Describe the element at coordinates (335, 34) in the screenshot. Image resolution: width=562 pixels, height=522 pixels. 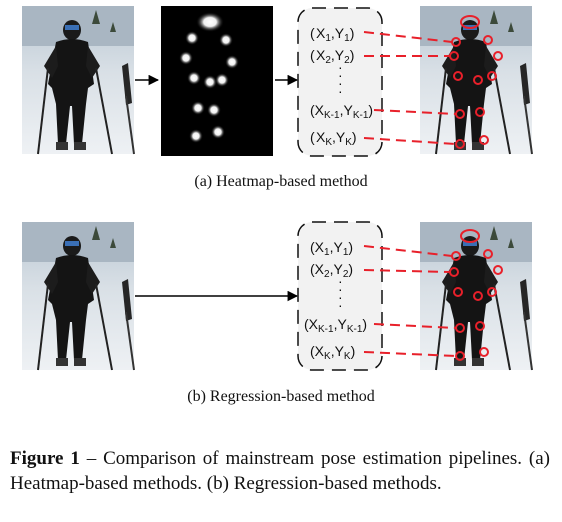
I see `coord-a-1: X1,Y1)` at that location.